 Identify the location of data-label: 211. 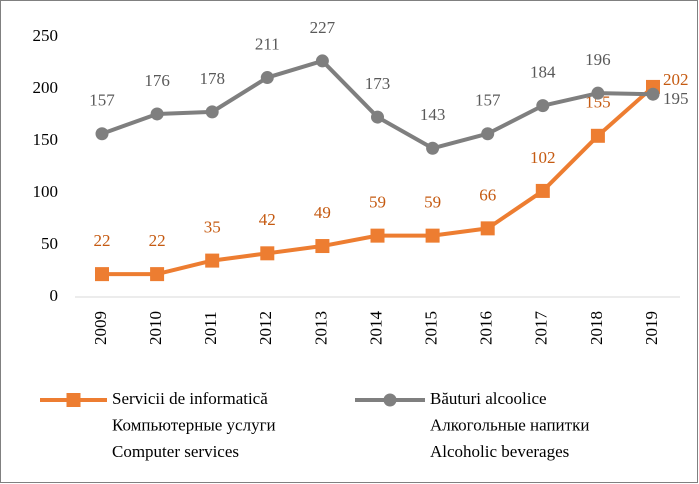
(267, 43).